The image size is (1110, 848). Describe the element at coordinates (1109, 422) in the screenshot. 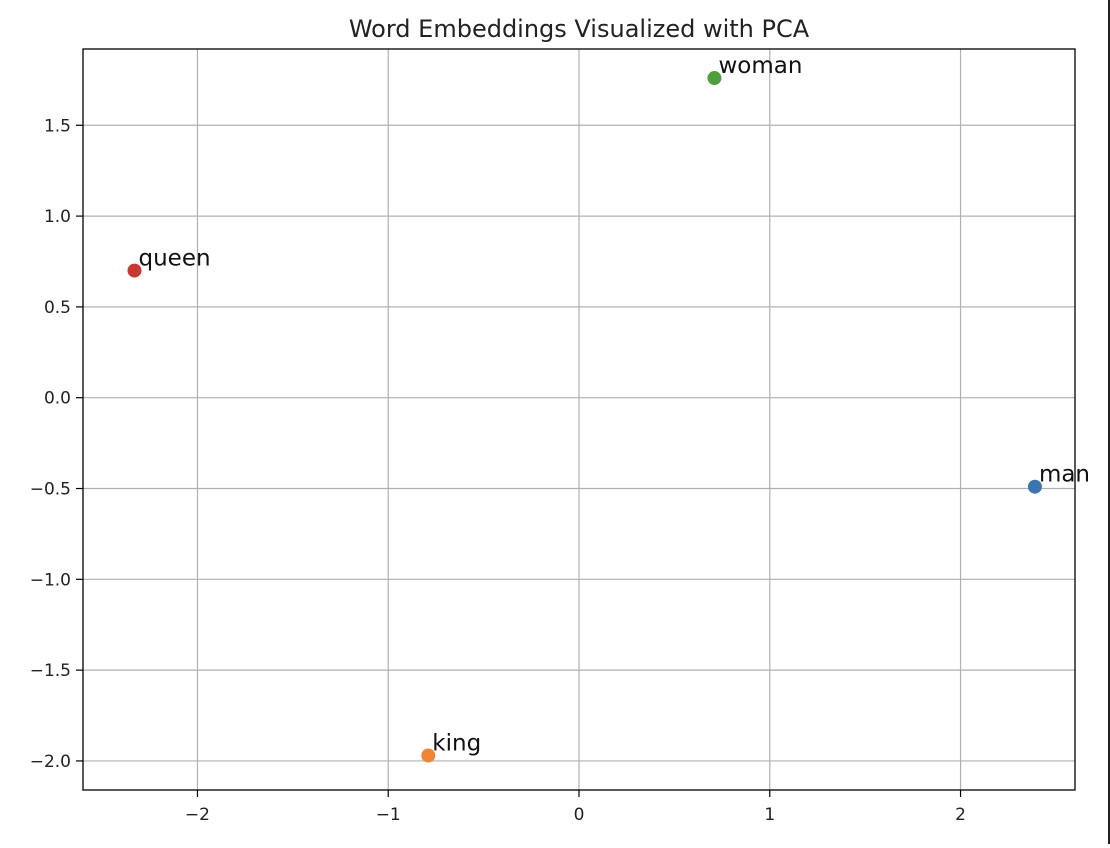

I see `window-edge` at that location.